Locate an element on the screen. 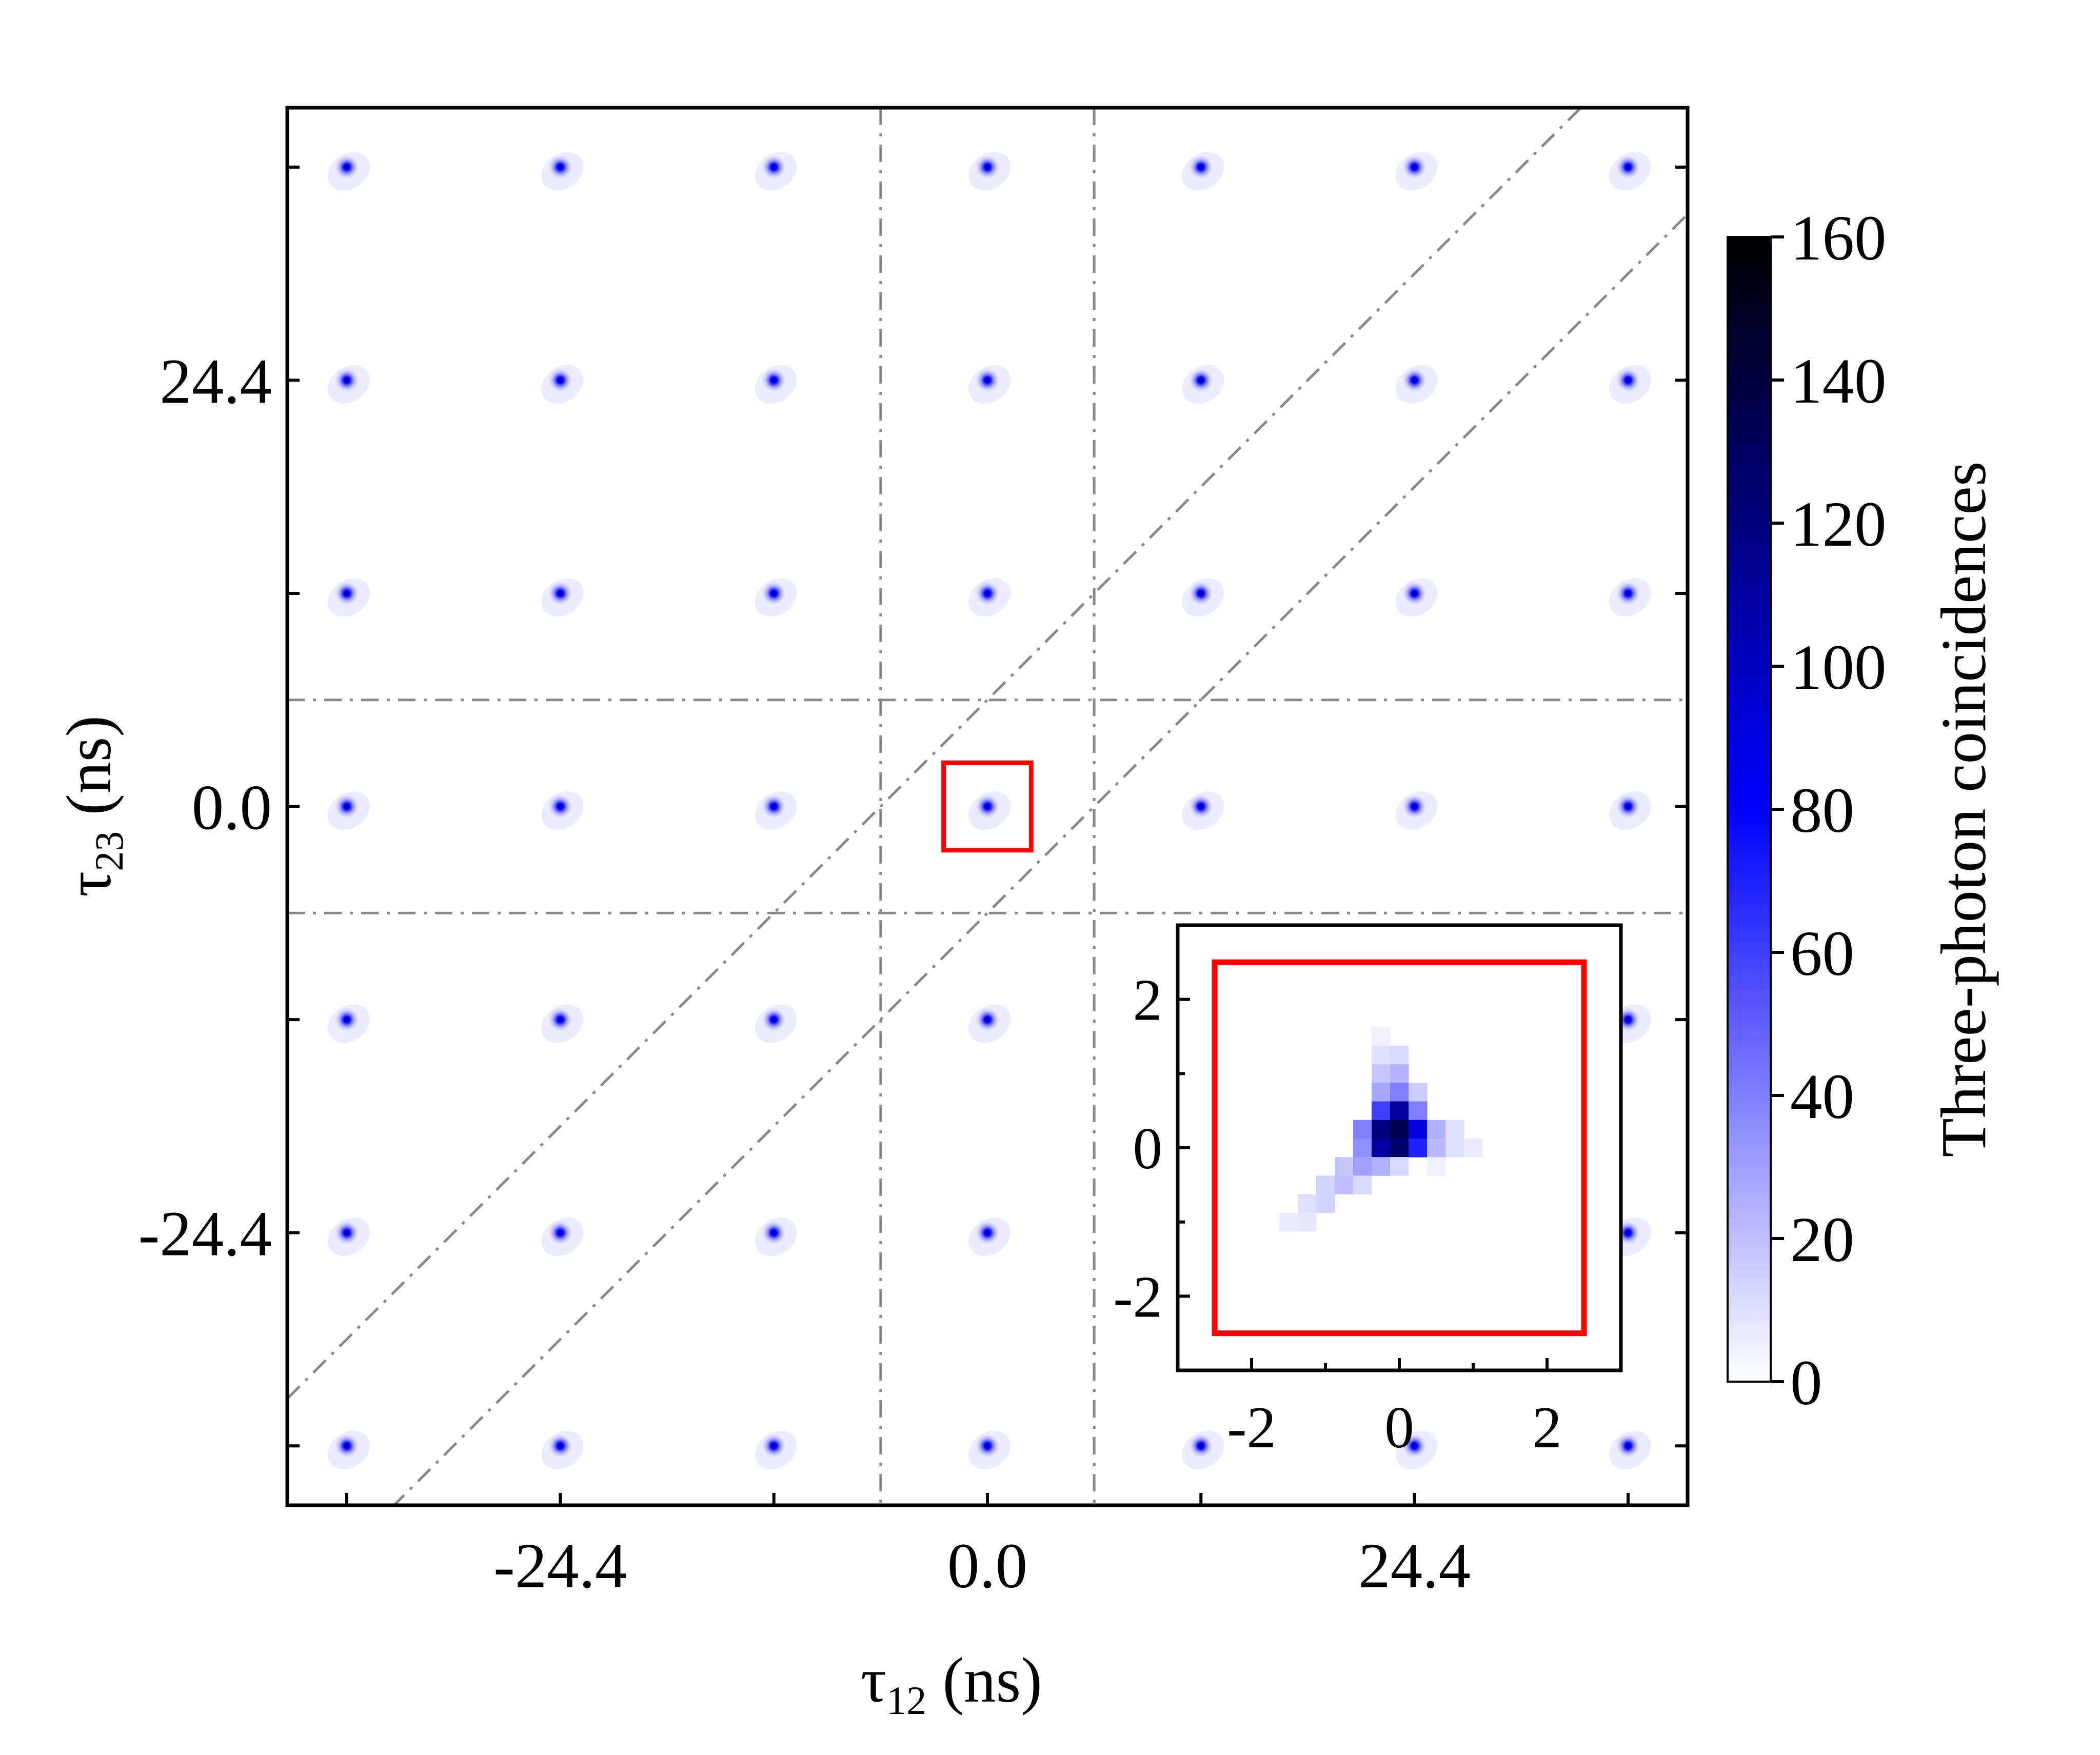 Image resolution: width=2100 pixels, height=1755 pixels. inset-y-tick-label: 0 is located at coordinates (1148, 1148).